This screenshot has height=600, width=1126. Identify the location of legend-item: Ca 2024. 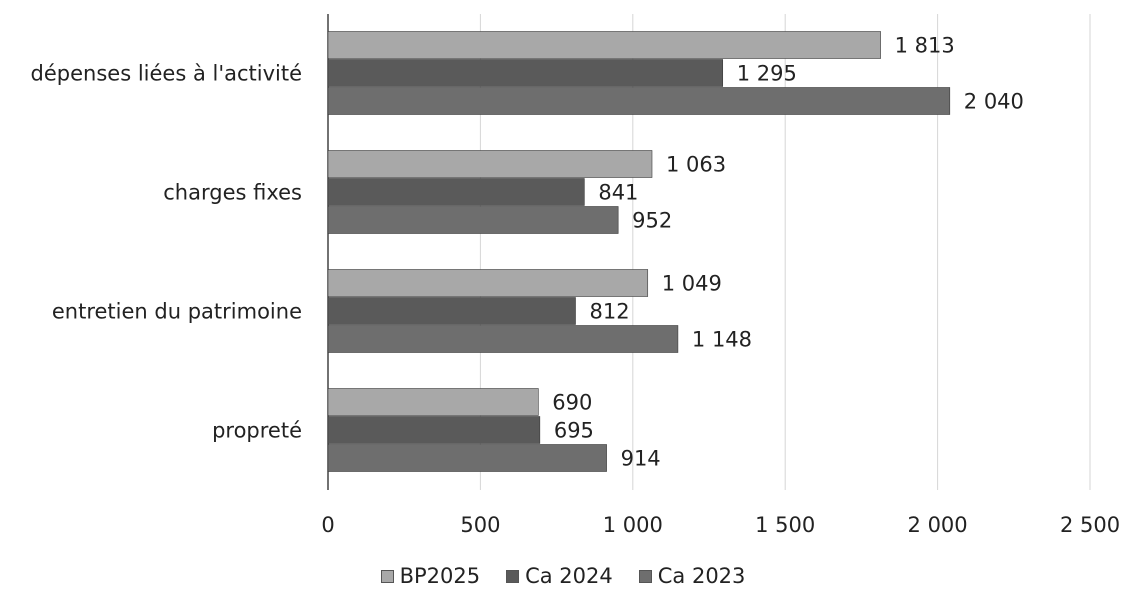
(559, 576).